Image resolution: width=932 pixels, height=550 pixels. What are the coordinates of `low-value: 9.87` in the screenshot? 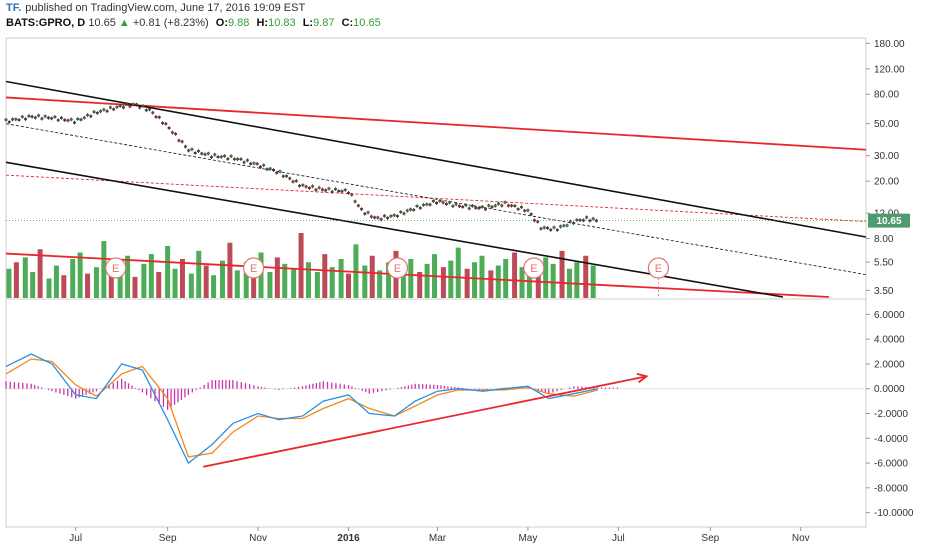 It's located at (324, 23).